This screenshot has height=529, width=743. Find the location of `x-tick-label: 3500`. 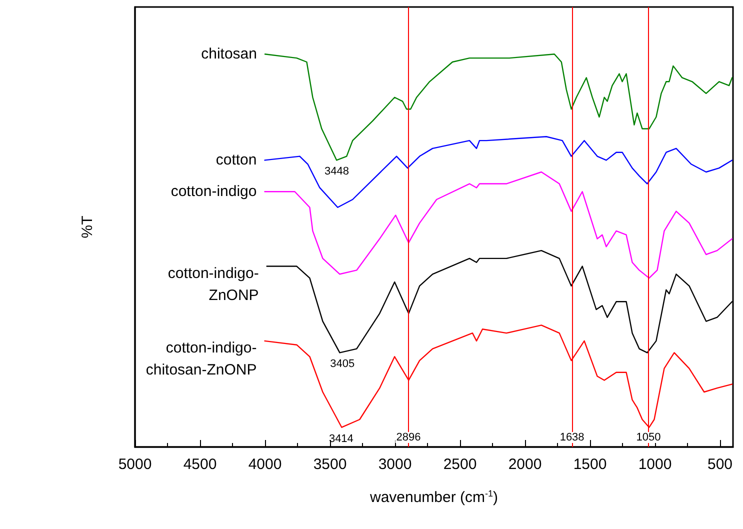

x-tick-label: 3500 is located at coordinates (330, 464).